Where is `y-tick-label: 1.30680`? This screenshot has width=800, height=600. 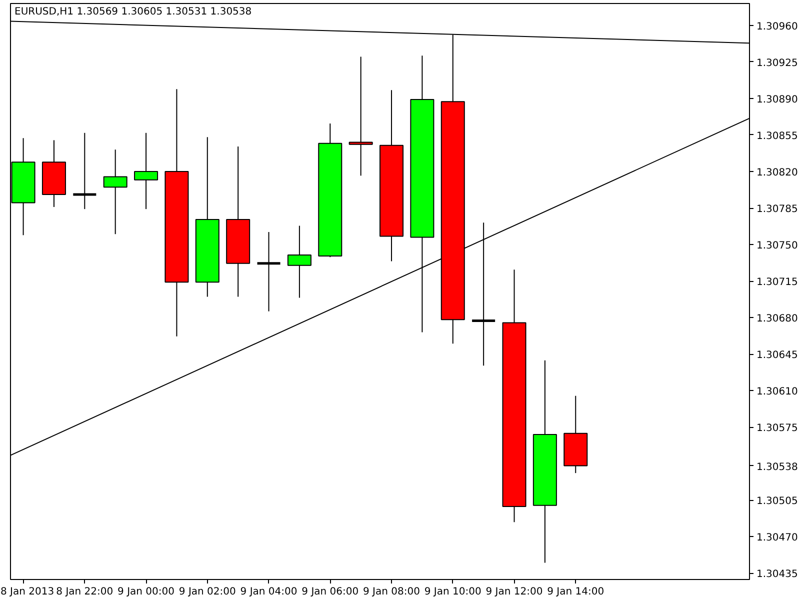
y-tick-label: 1.30680 is located at coordinates (777, 319).